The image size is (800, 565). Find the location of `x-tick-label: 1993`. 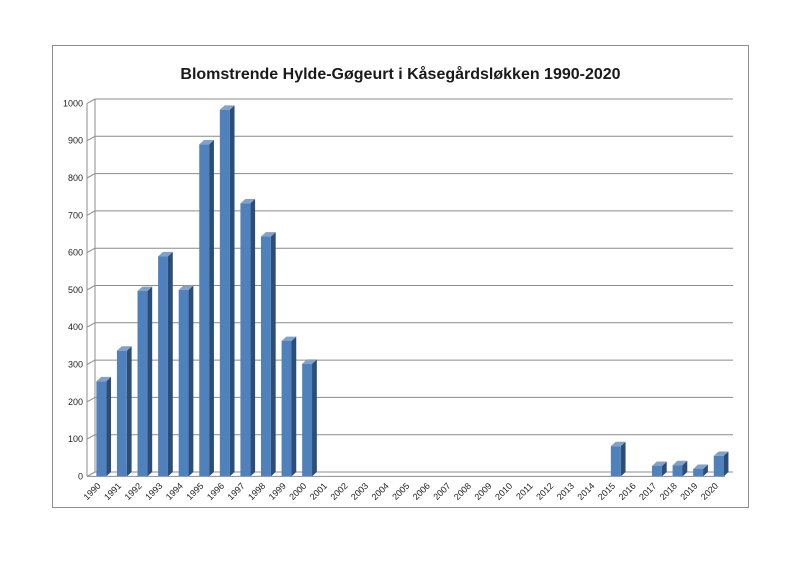

x-tick-label: 1993 is located at coordinates (153, 491).